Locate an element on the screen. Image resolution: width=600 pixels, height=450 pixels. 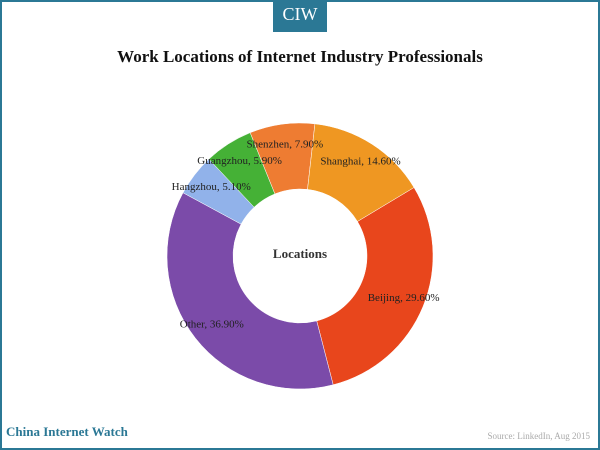
logo-box is located at coordinates (300, 16).